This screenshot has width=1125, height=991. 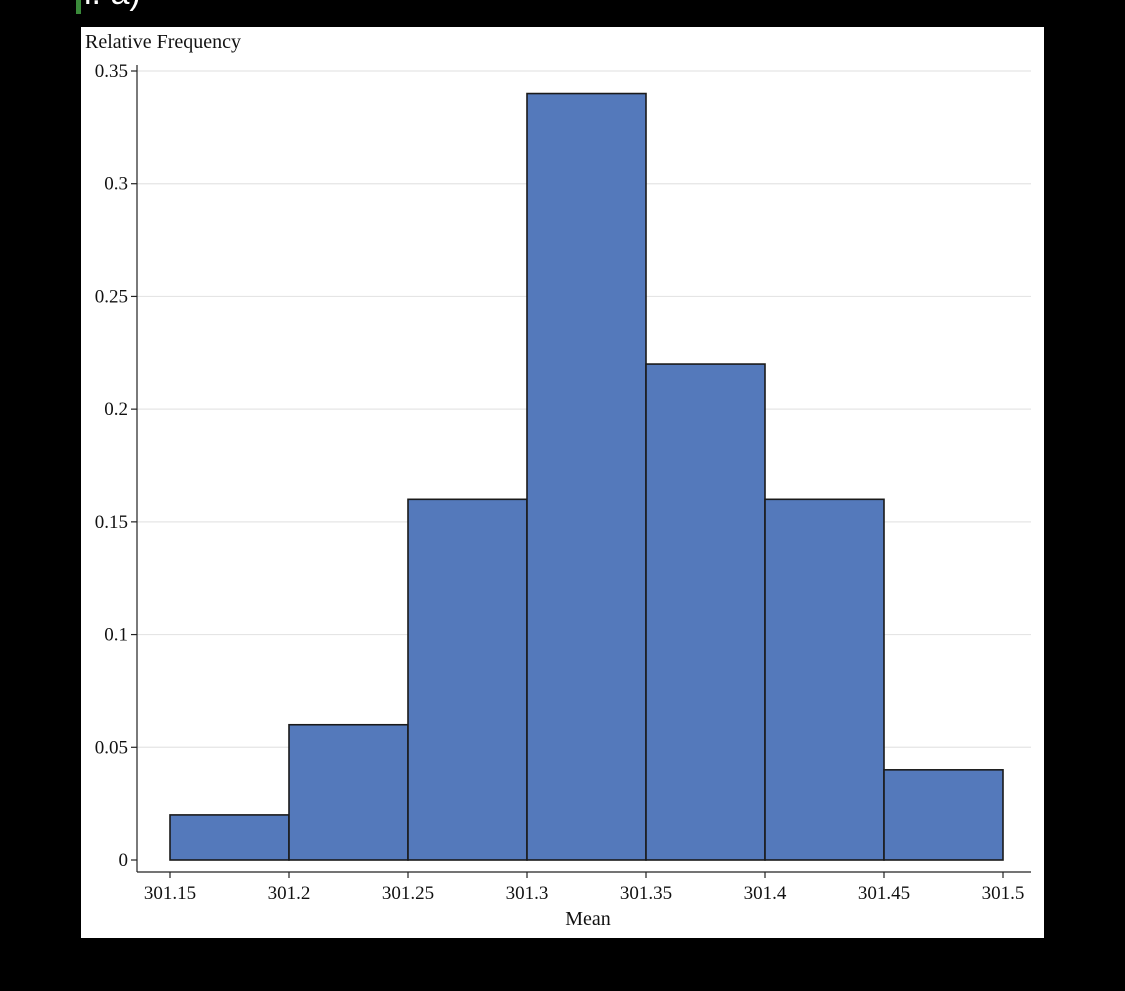 I want to click on y-tick-label: 0.25, so click(x=111, y=296).